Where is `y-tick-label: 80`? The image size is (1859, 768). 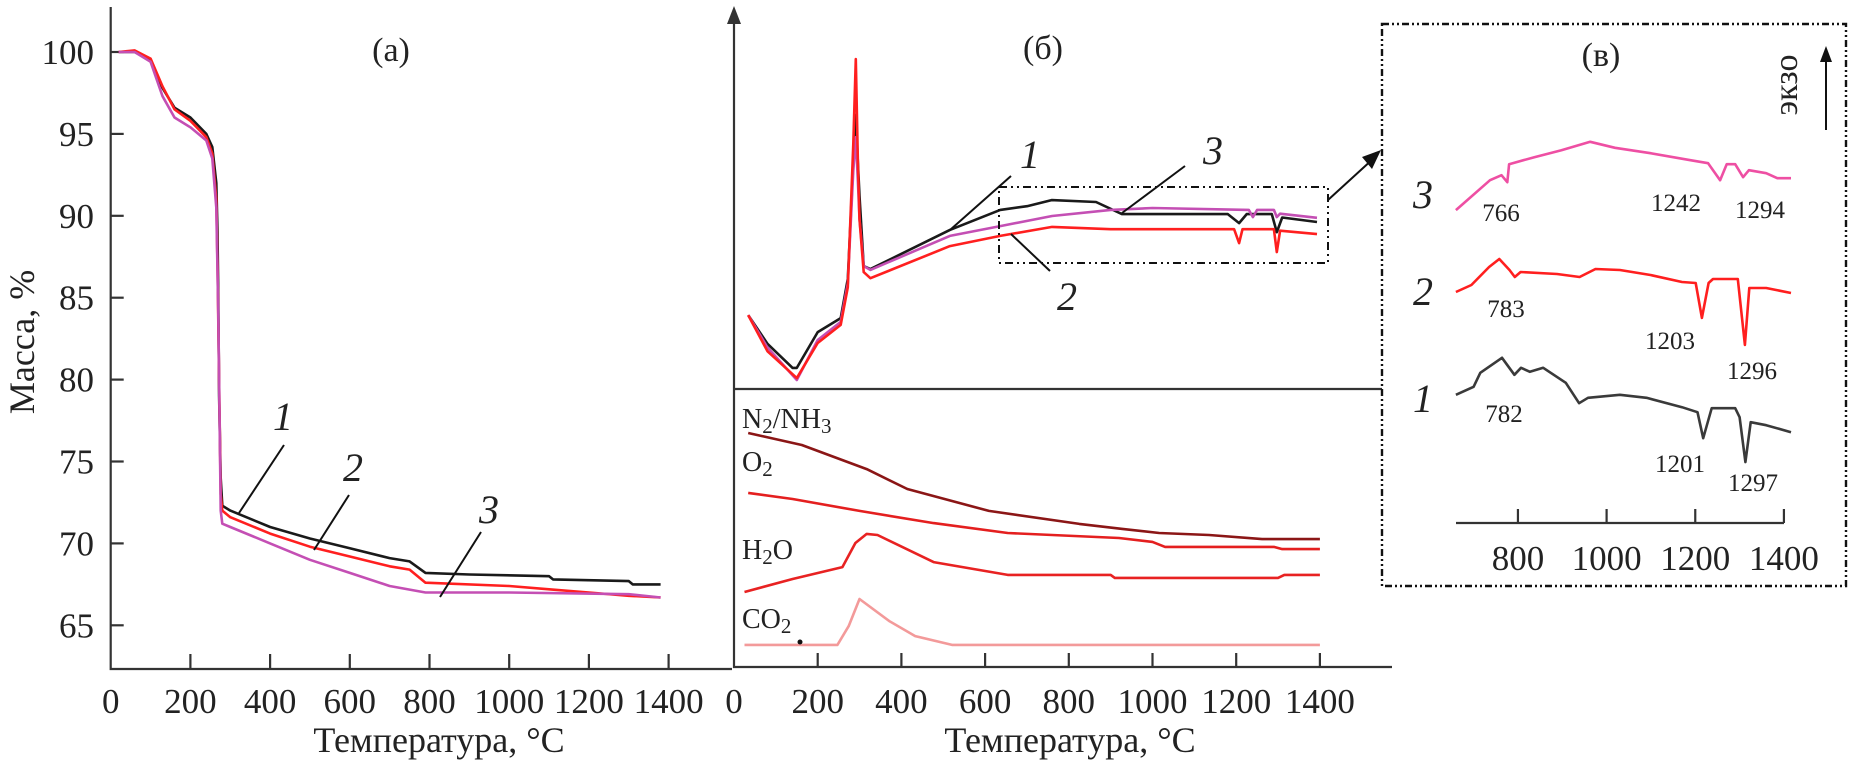 y-tick-label: 80 is located at coordinates (76, 380).